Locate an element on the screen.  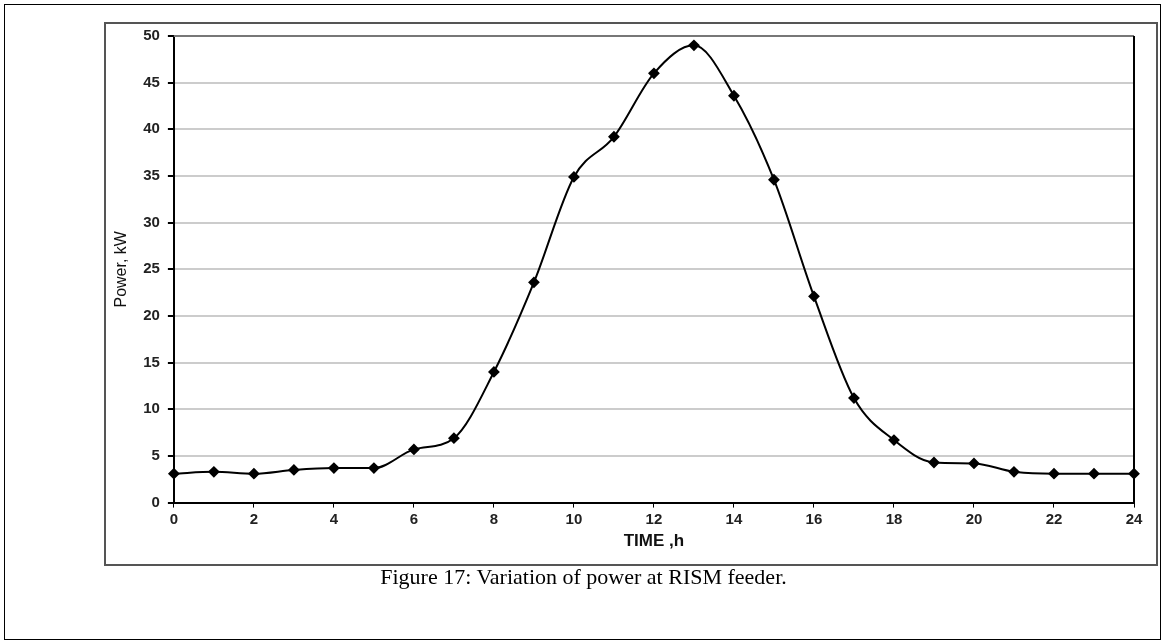
x-tick-label: 8 is located at coordinates (494, 518).